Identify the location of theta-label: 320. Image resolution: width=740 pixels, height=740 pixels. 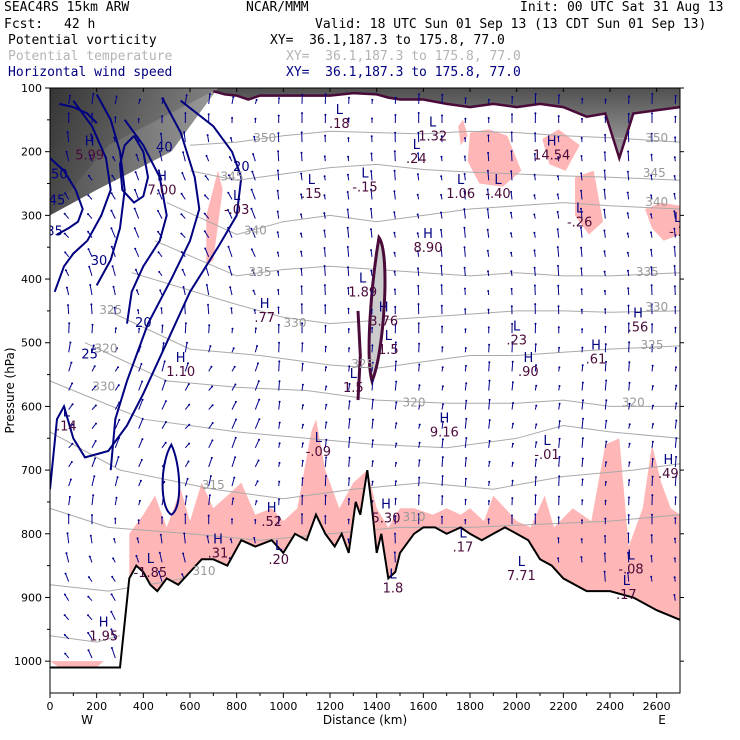
(414, 402).